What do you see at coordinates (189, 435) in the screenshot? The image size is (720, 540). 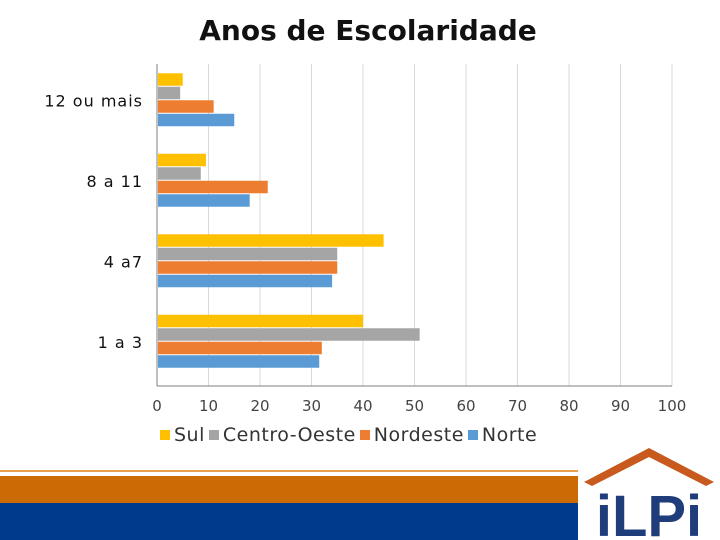 I see `legend-label-sul: Sul` at bounding box center [189, 435].